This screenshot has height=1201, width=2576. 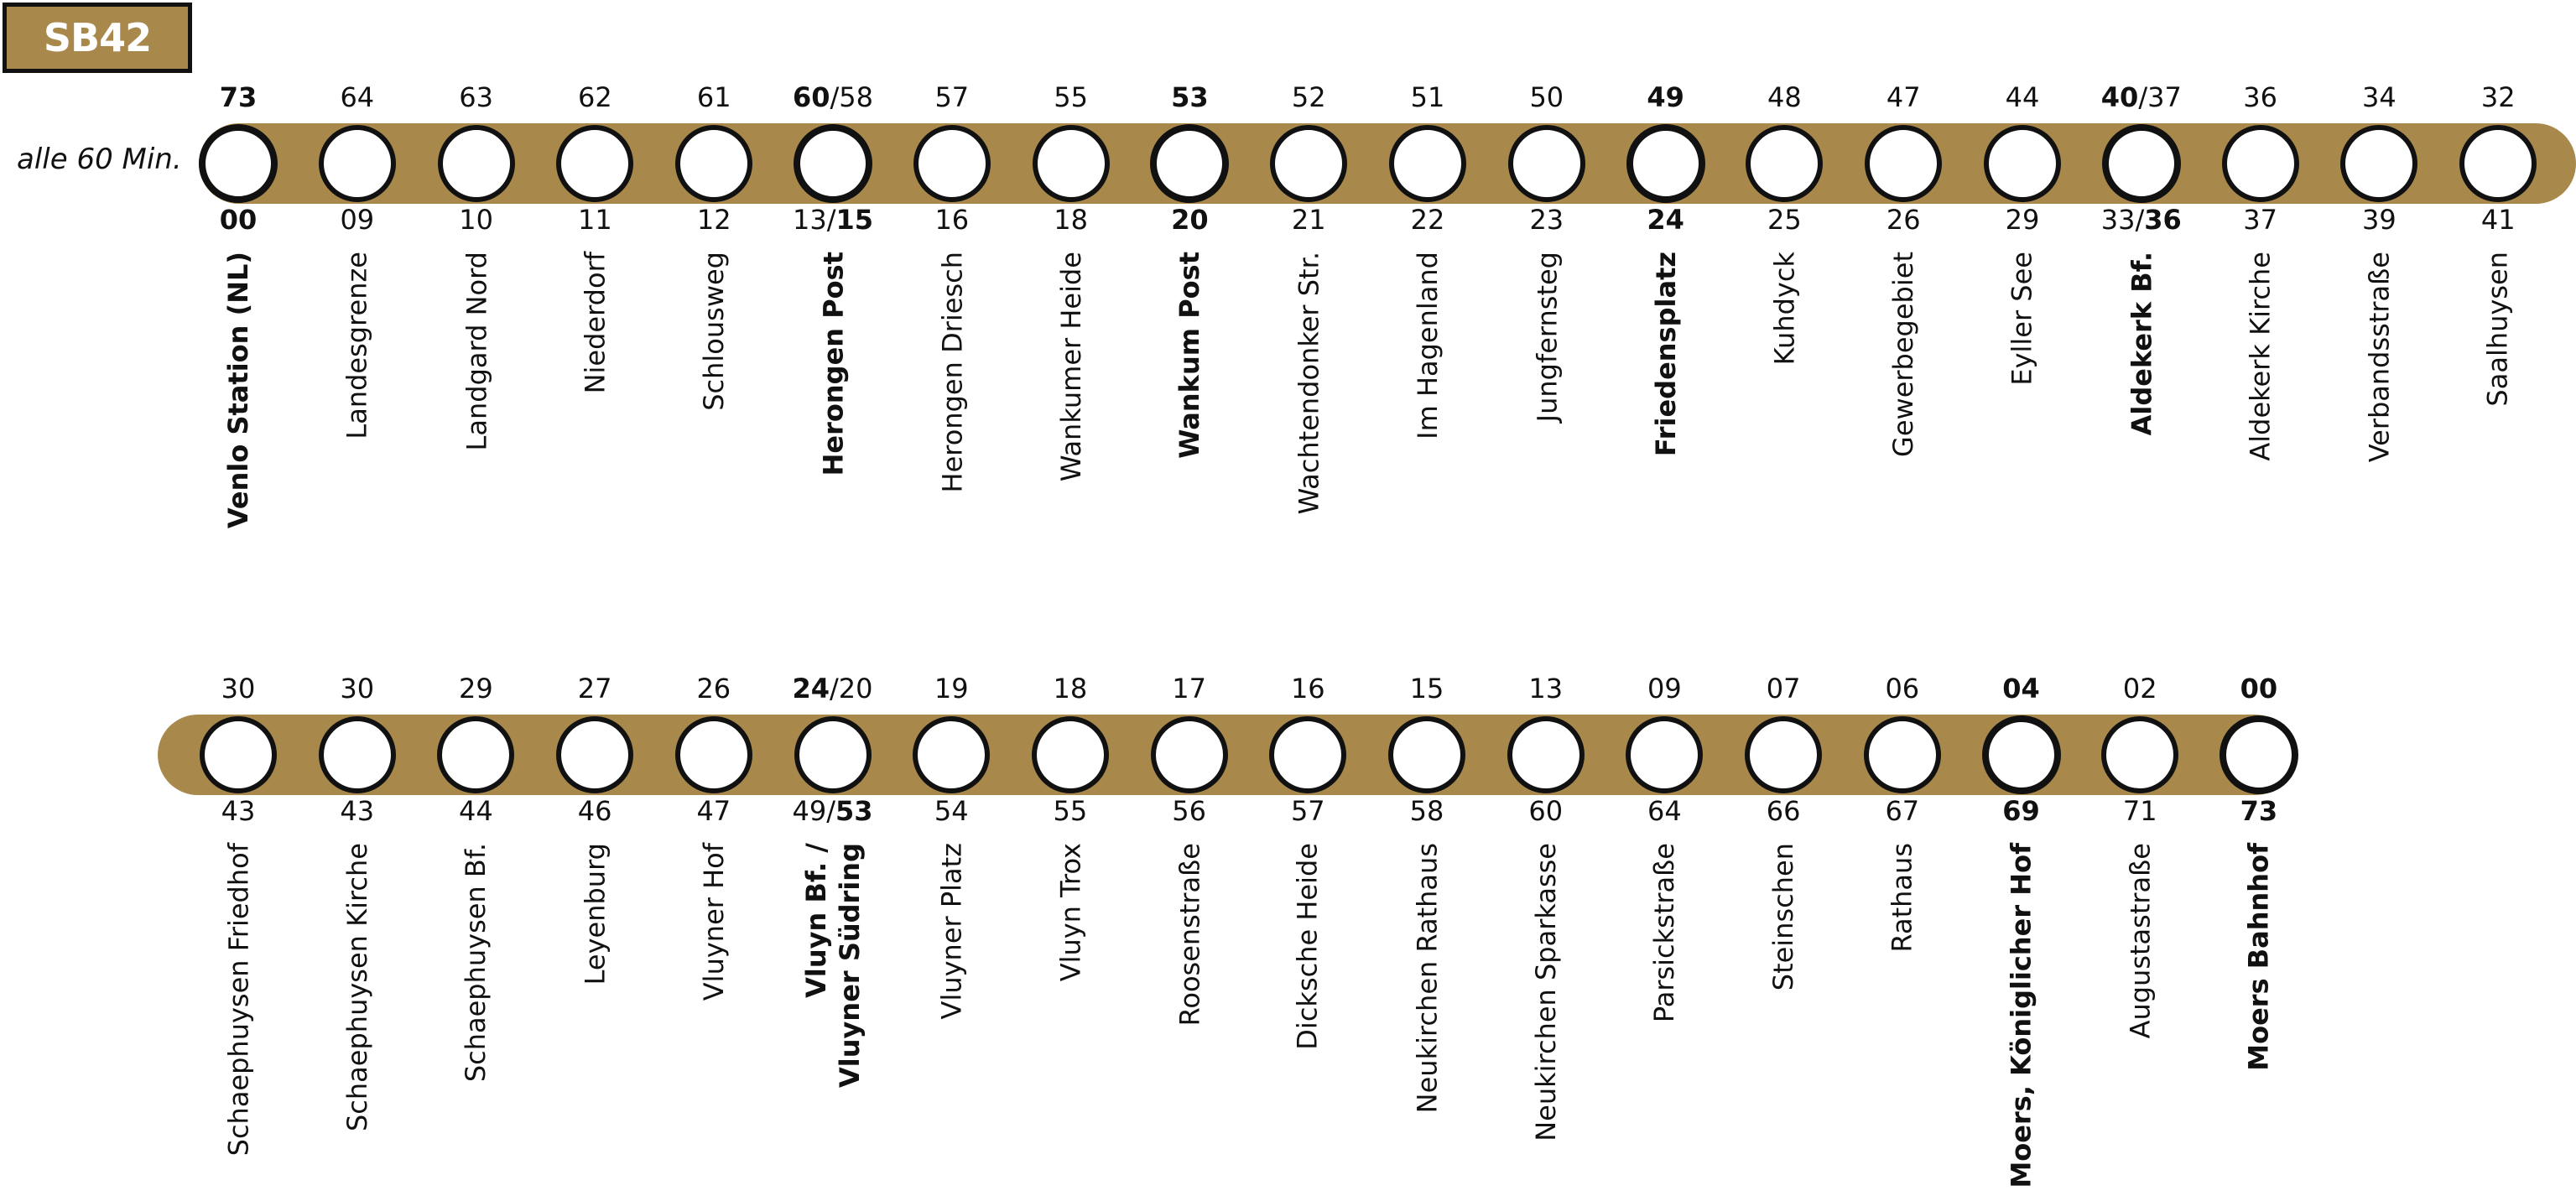 I want to click on stop-name-line: Im Hagenland, so click(x=1427, y=345).